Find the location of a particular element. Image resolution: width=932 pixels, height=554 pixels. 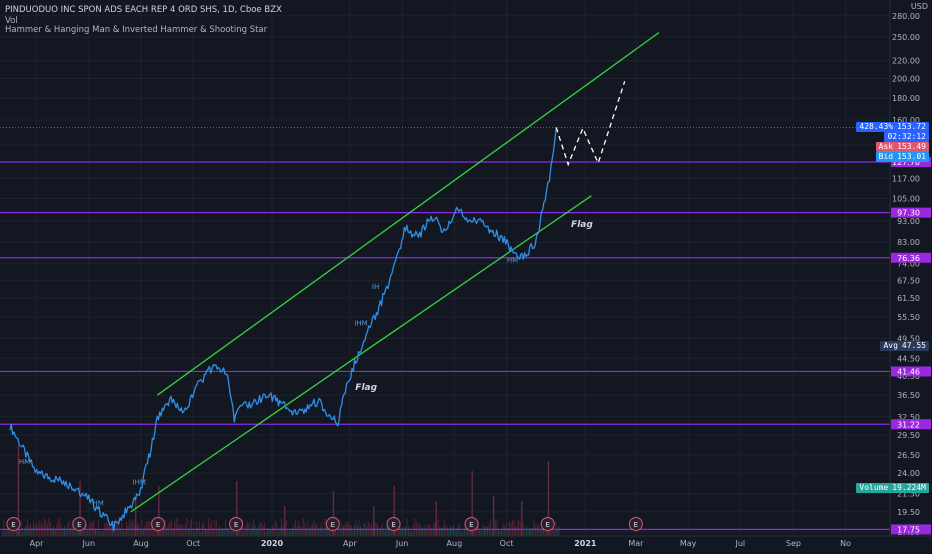

price-axis is located at coordinates (911, 275).